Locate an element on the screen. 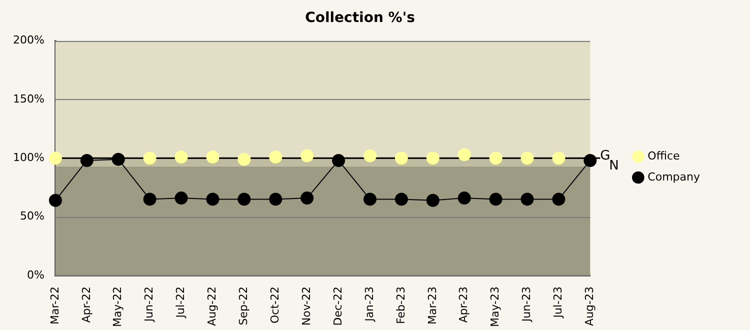 The height and width of the screenshot is (330, 750). x-tick-label: Dec-22 is located at coordinates (337, 306).